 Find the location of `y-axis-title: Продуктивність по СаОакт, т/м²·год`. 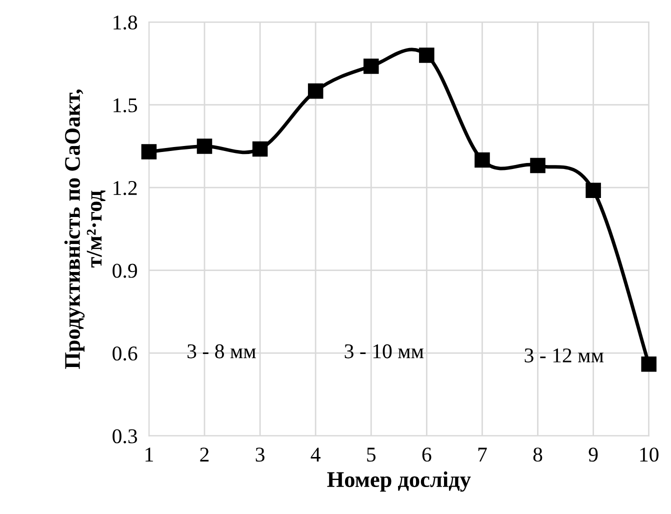

y-axis-title: Продуктивність по СаОакт, т/м²·год is located at coordinates (85, 229).